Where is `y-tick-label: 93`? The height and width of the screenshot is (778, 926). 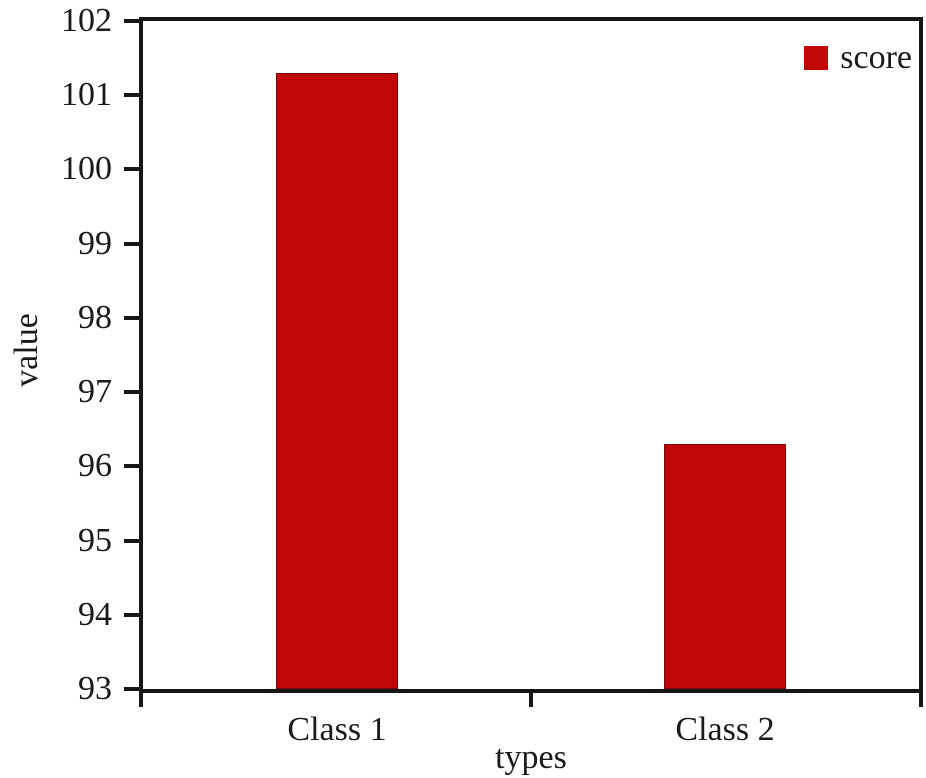
y-tick-label: 93 is located at coordinates (95, 688).